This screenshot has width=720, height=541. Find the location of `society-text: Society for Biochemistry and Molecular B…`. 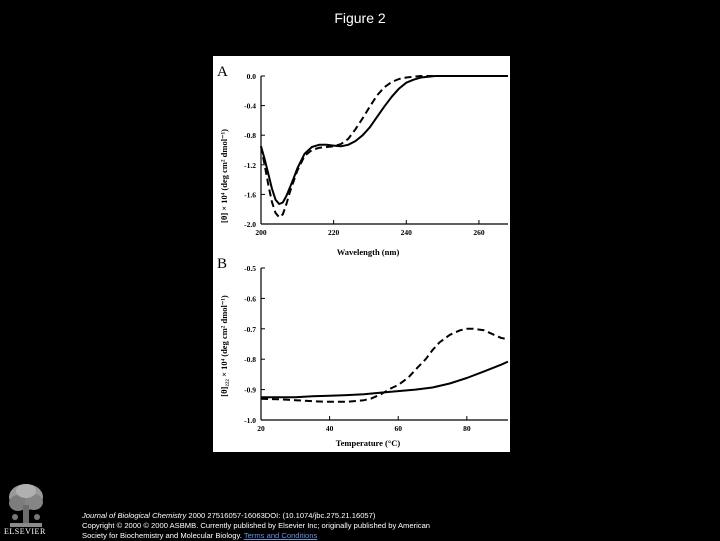

society-text: Society for Biochemistry and Molecular B… is located at coordinates (162, 535).